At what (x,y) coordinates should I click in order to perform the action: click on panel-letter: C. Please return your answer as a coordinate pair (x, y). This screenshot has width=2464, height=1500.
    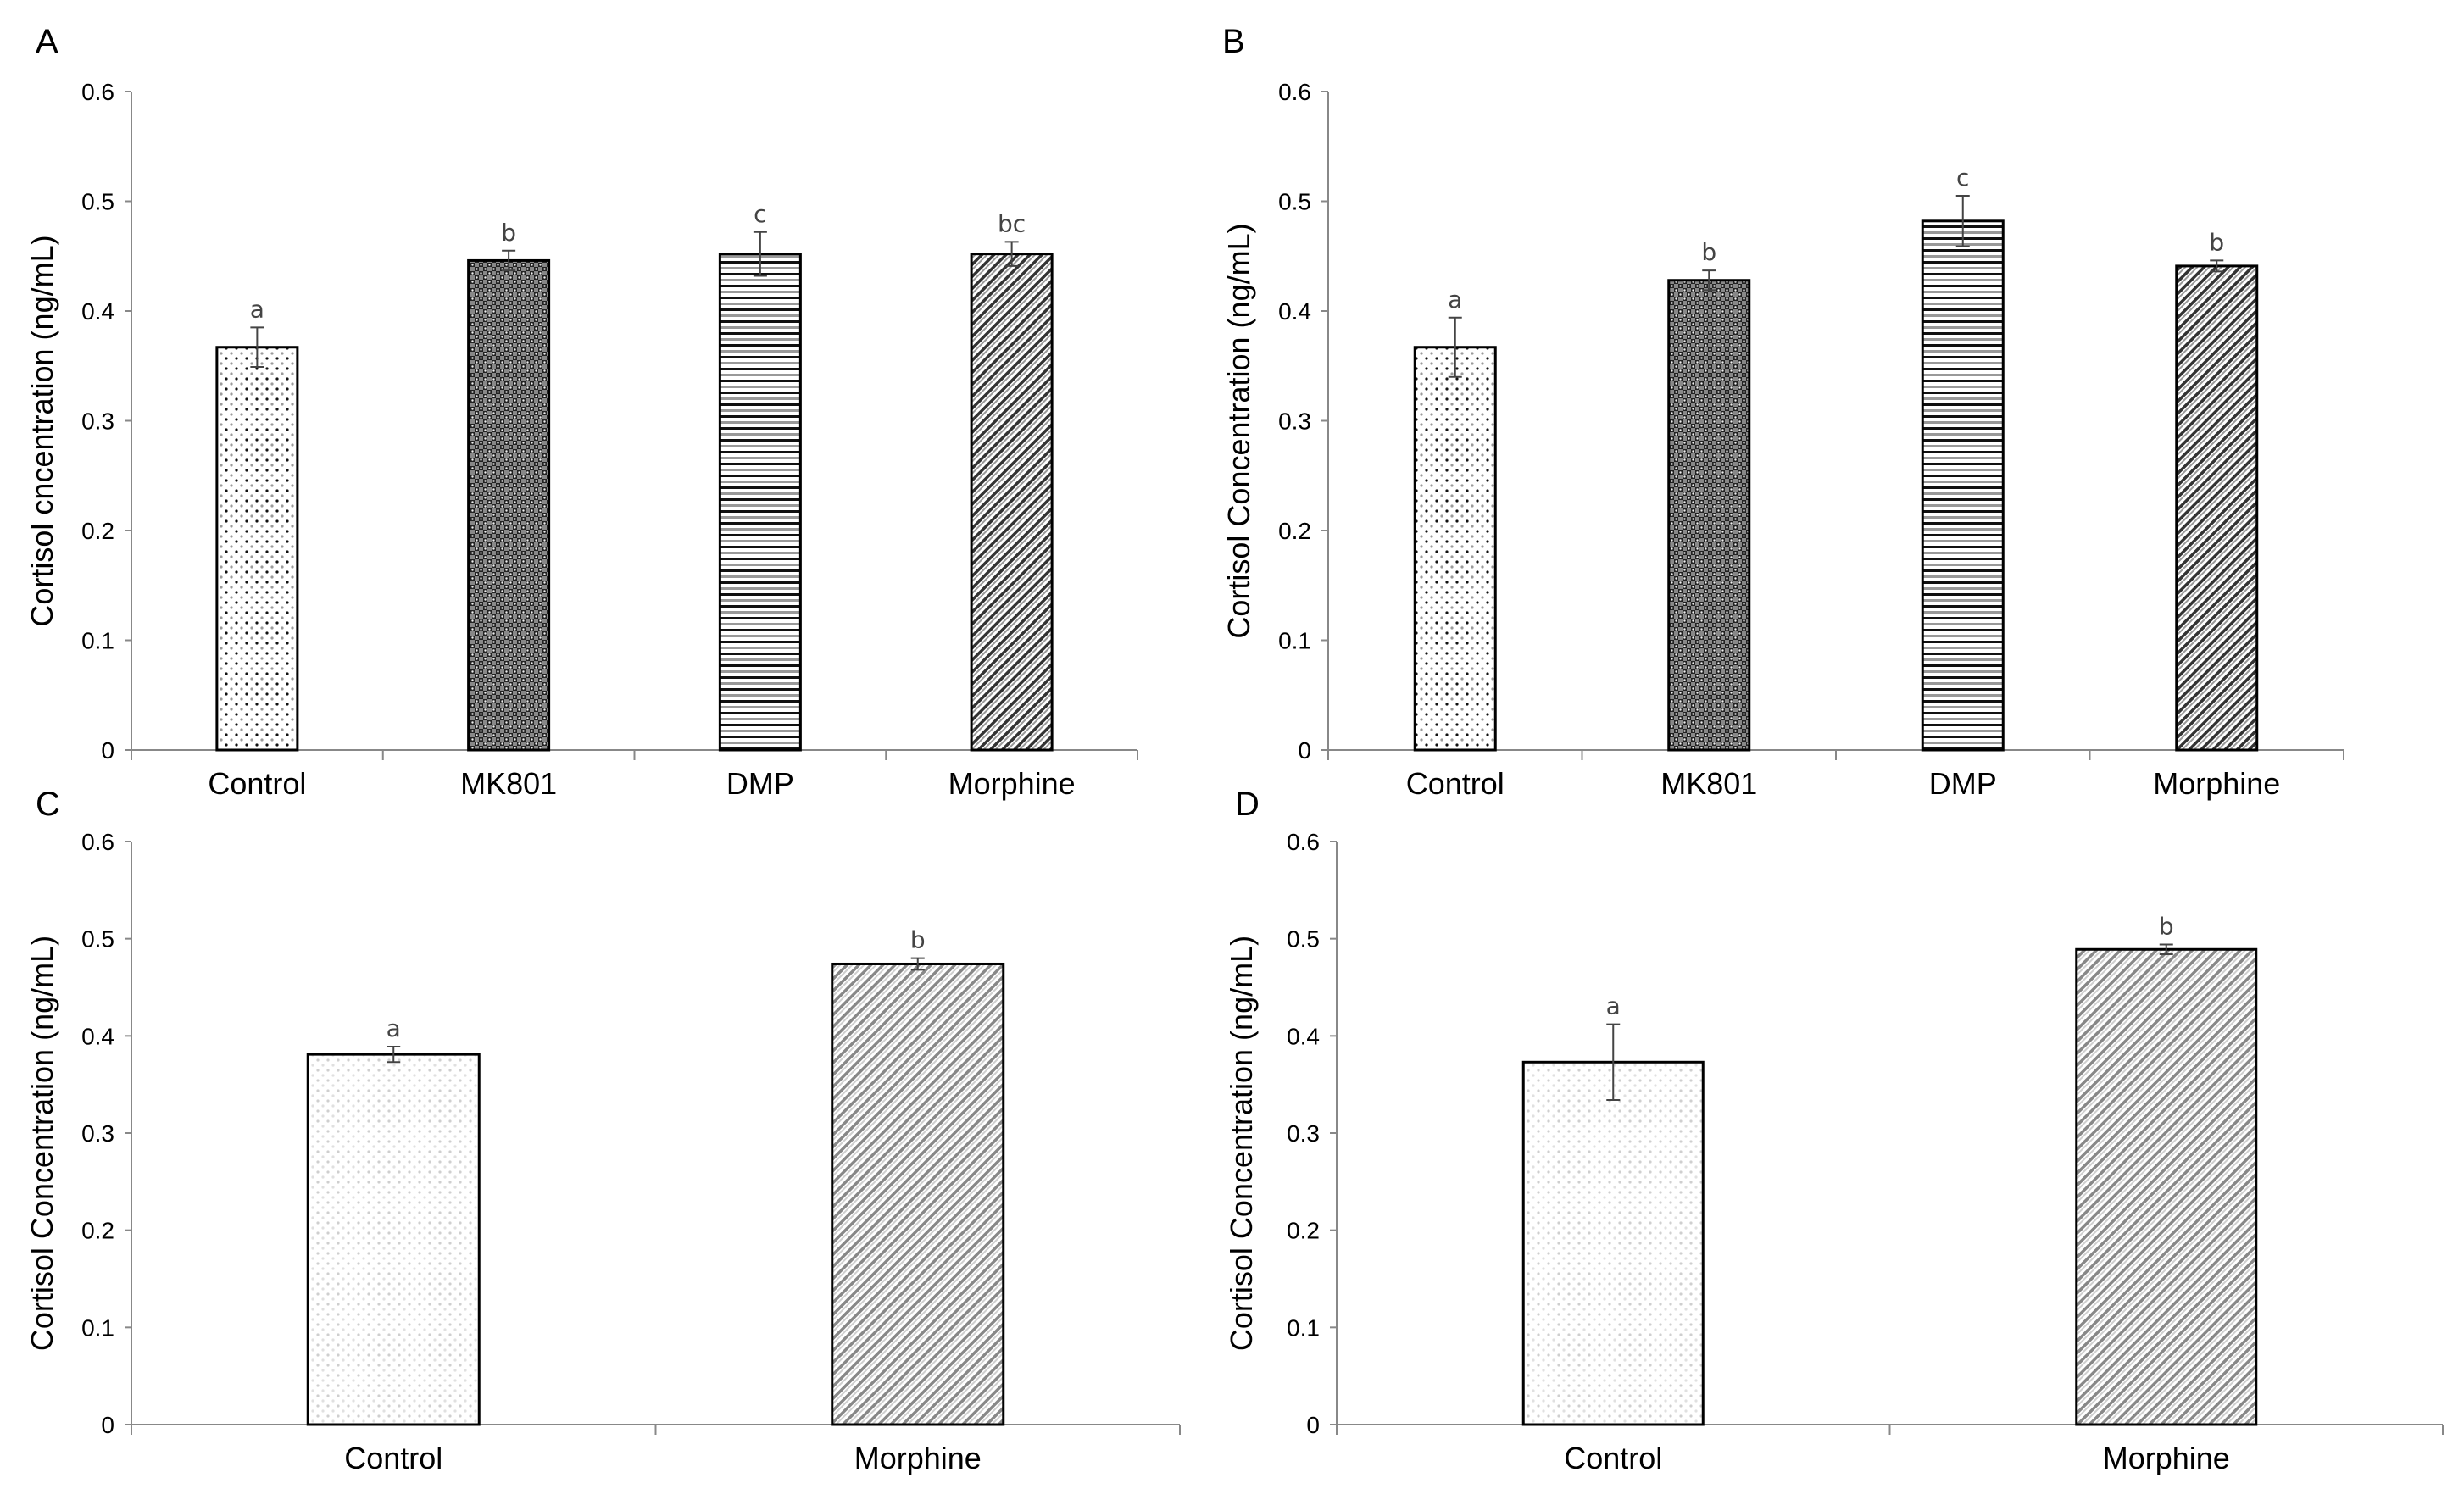
    Looking at the image, I should click on (48, 804).